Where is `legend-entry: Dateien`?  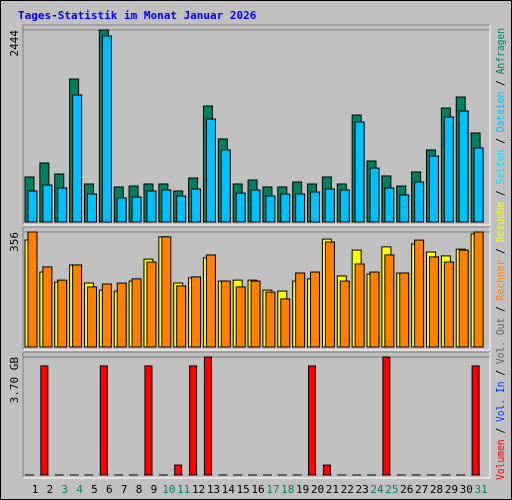 legend-entry: Dateien is located at coordinates (500, 112).